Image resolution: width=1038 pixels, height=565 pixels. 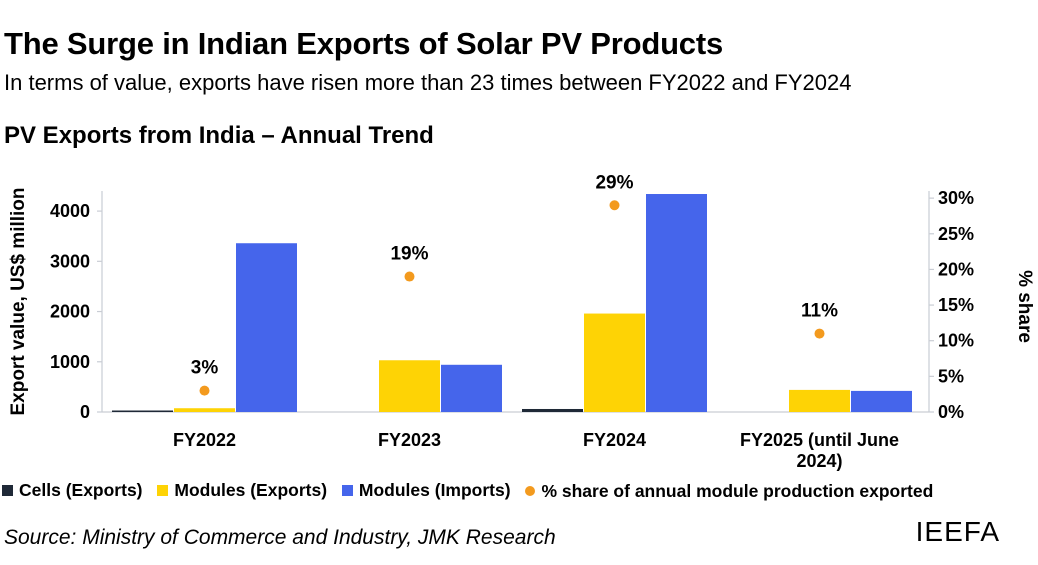 What do you see at coordinates (70, 211) in the screenshot?
I see `y-tick-left-label: 4000` at bounding box center [70, 211].